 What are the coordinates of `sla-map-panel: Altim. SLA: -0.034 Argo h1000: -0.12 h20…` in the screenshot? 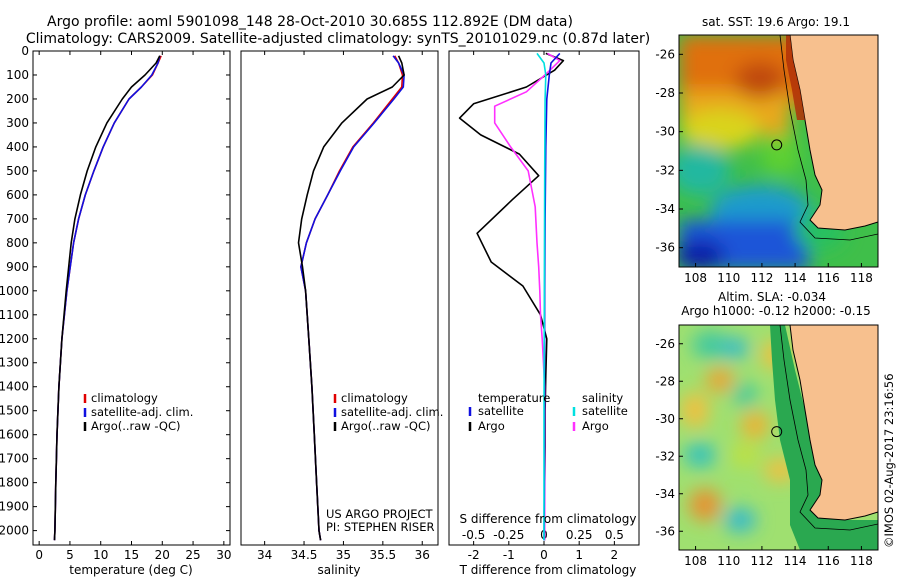 It's located at (767, 429).